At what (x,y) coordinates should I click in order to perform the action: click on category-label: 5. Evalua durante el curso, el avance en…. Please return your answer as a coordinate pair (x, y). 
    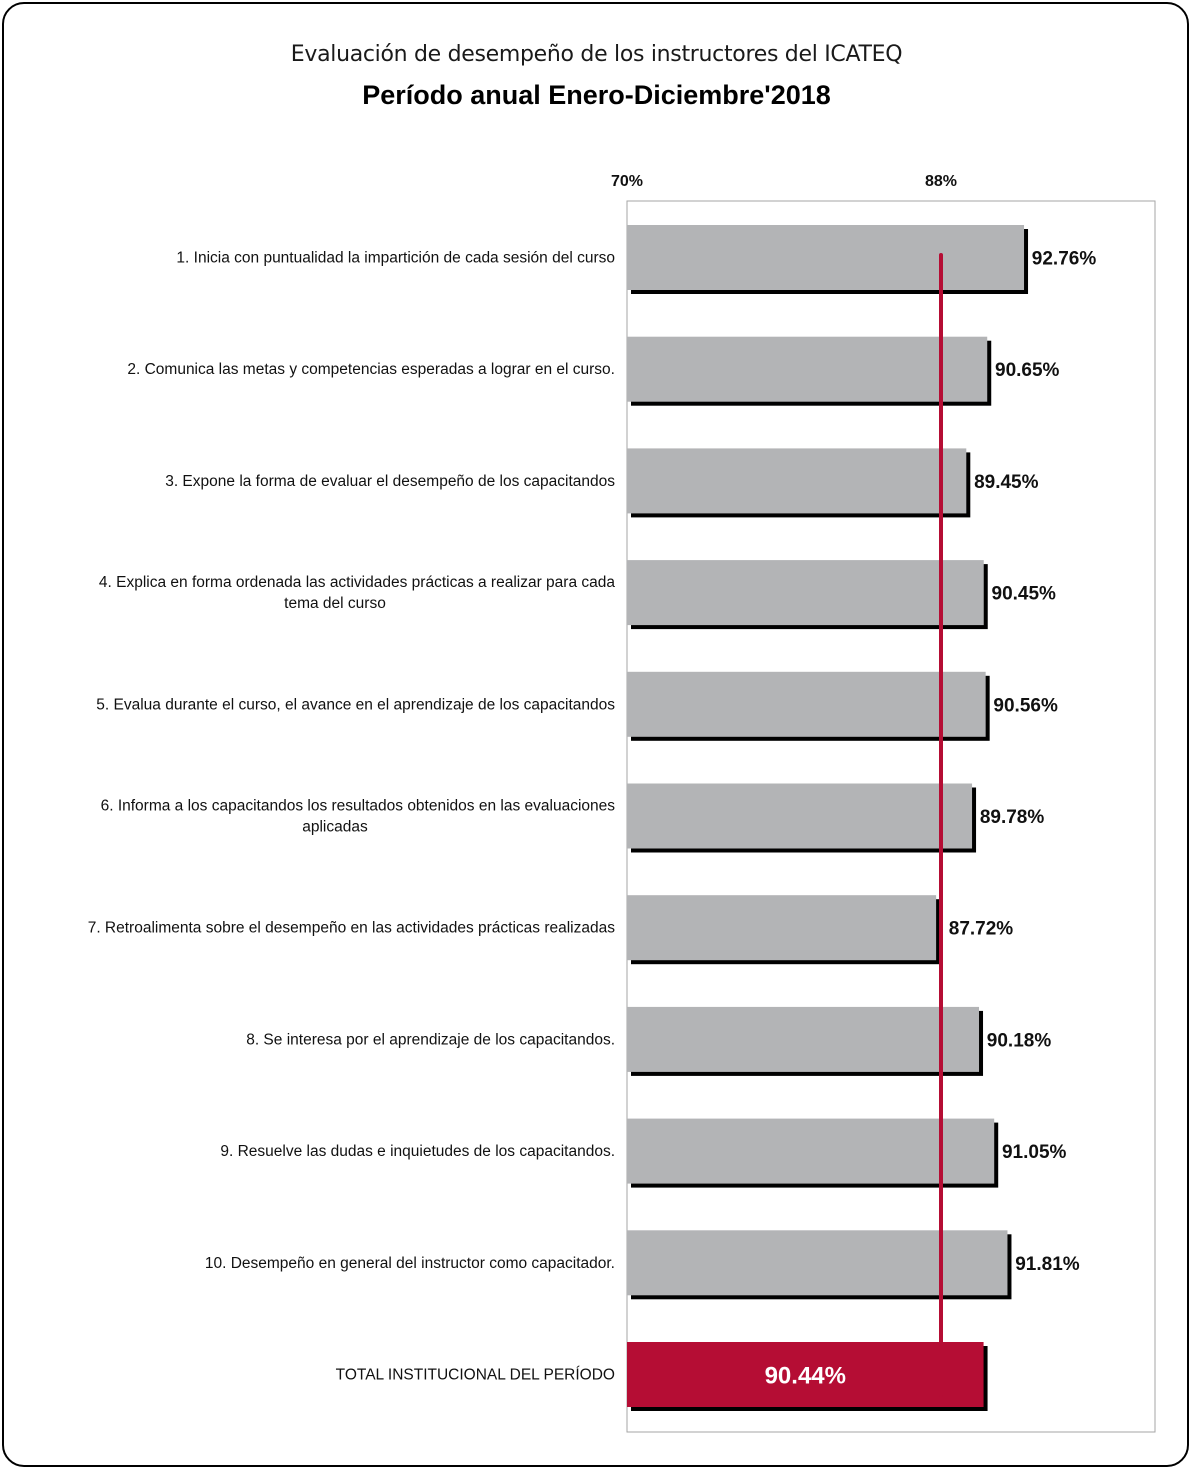
    Looking at the image, I should click on (355, 704).